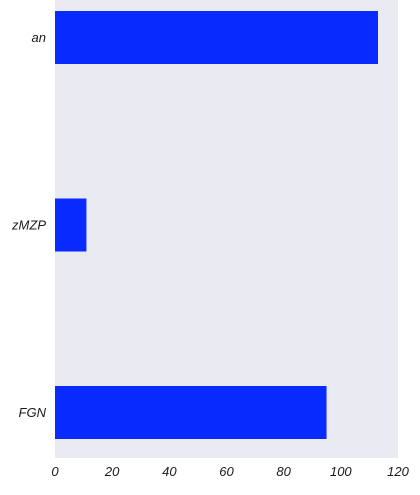  Describe the element at coordinates (341, 471) in the screenshot. I see `x-tick-label: 100` at that location.